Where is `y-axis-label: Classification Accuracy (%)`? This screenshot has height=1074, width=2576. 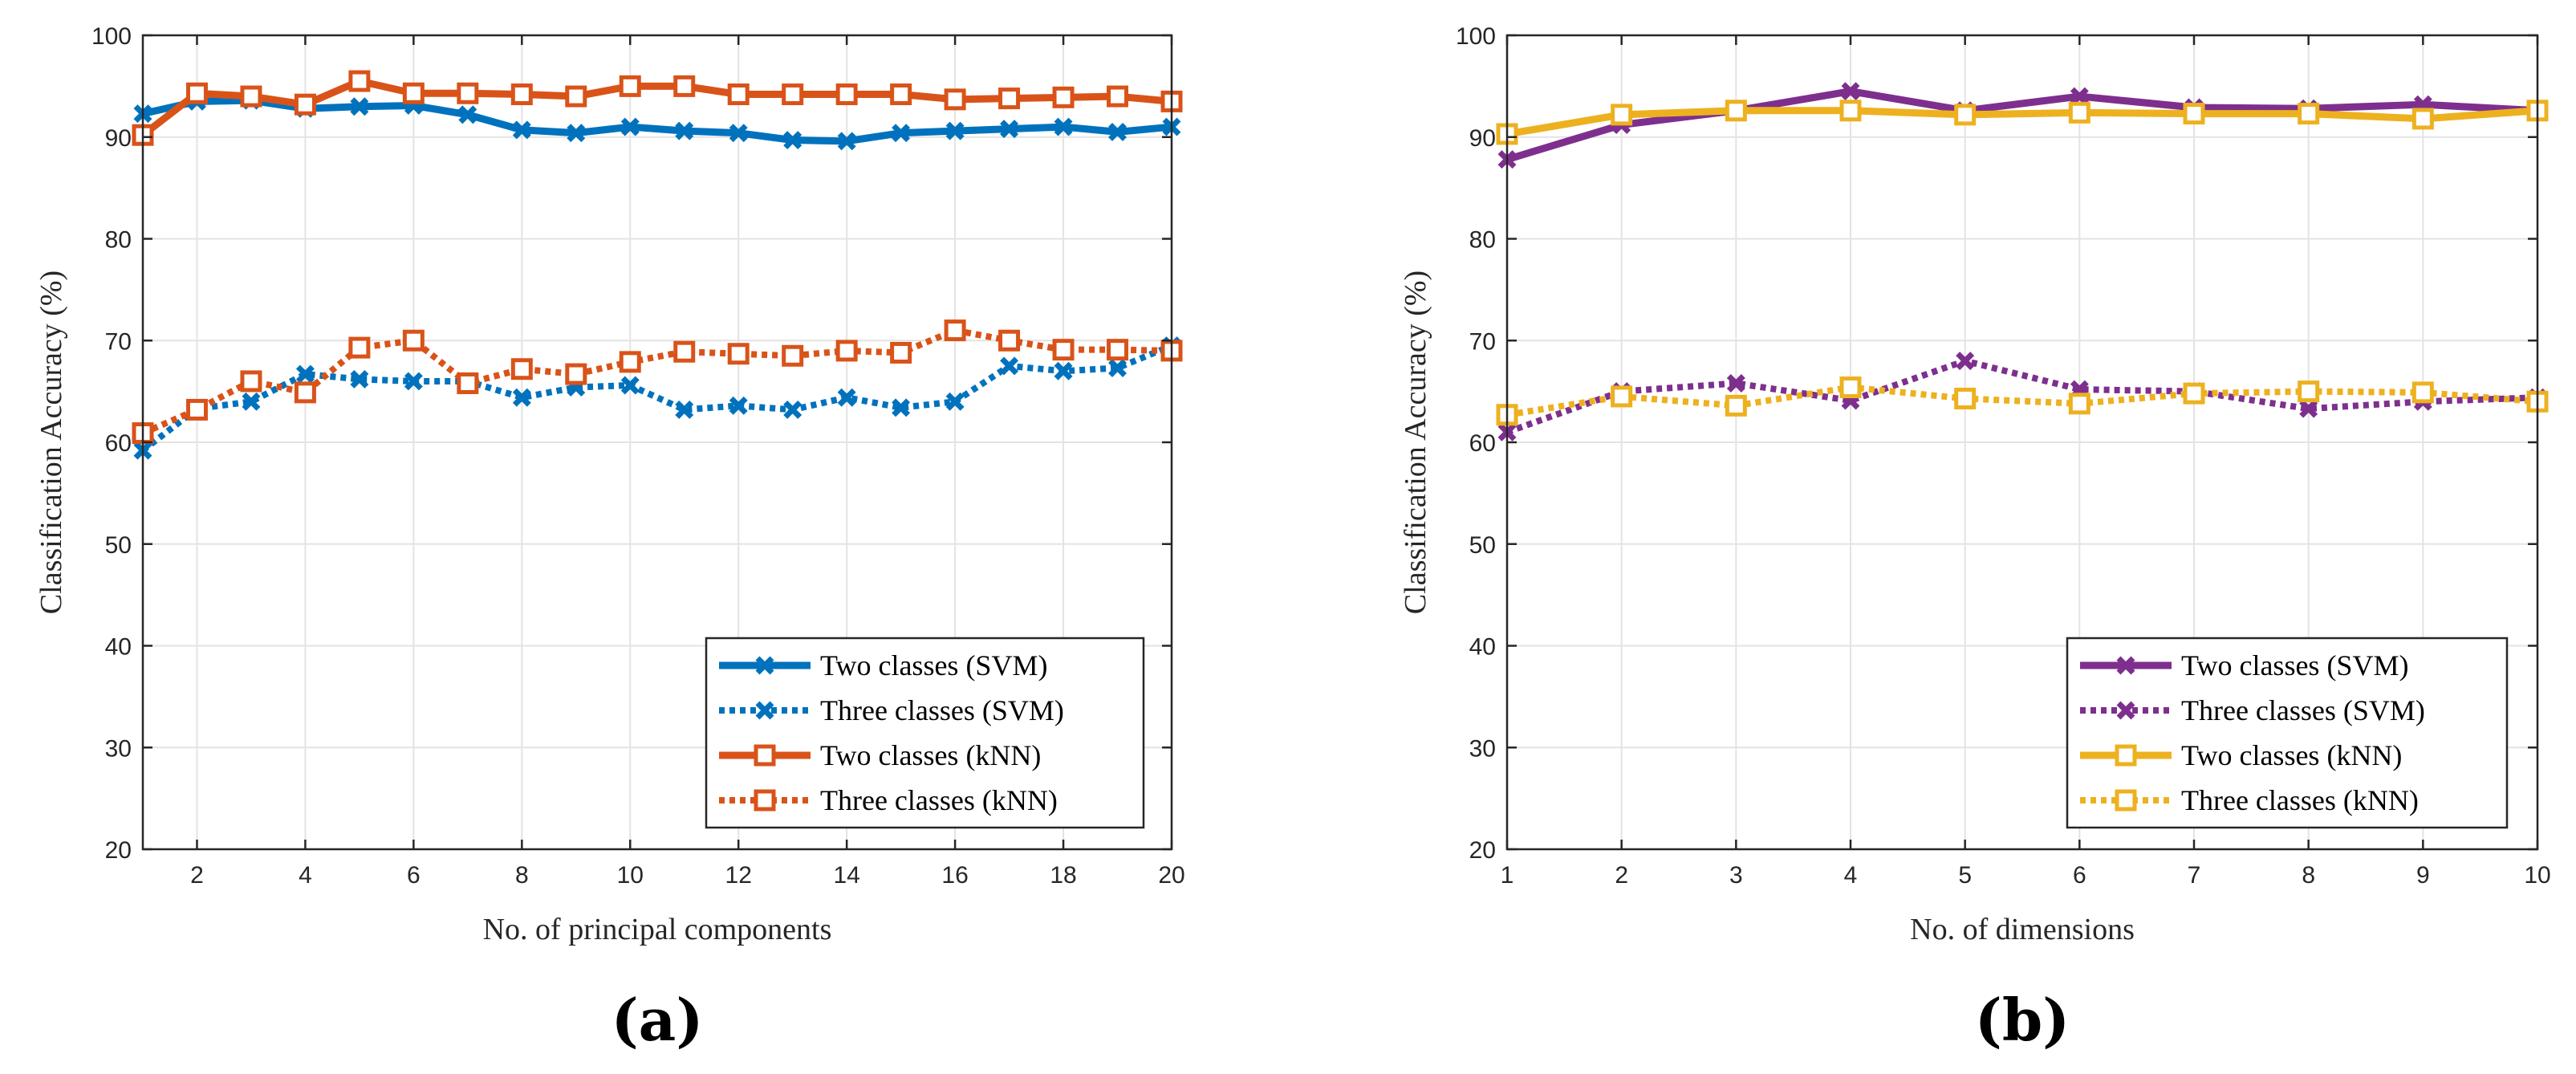
y-axis-label: Classification Accuracy (%) is located at coordinates (51, 442).